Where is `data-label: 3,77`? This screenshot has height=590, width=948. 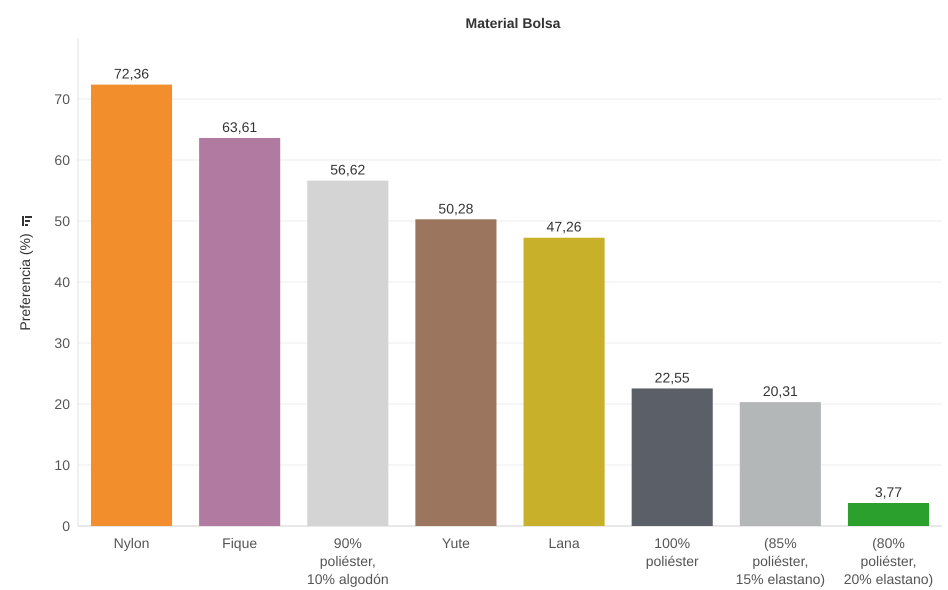 data-label: 3,77 is located at coordinates (888, 492).